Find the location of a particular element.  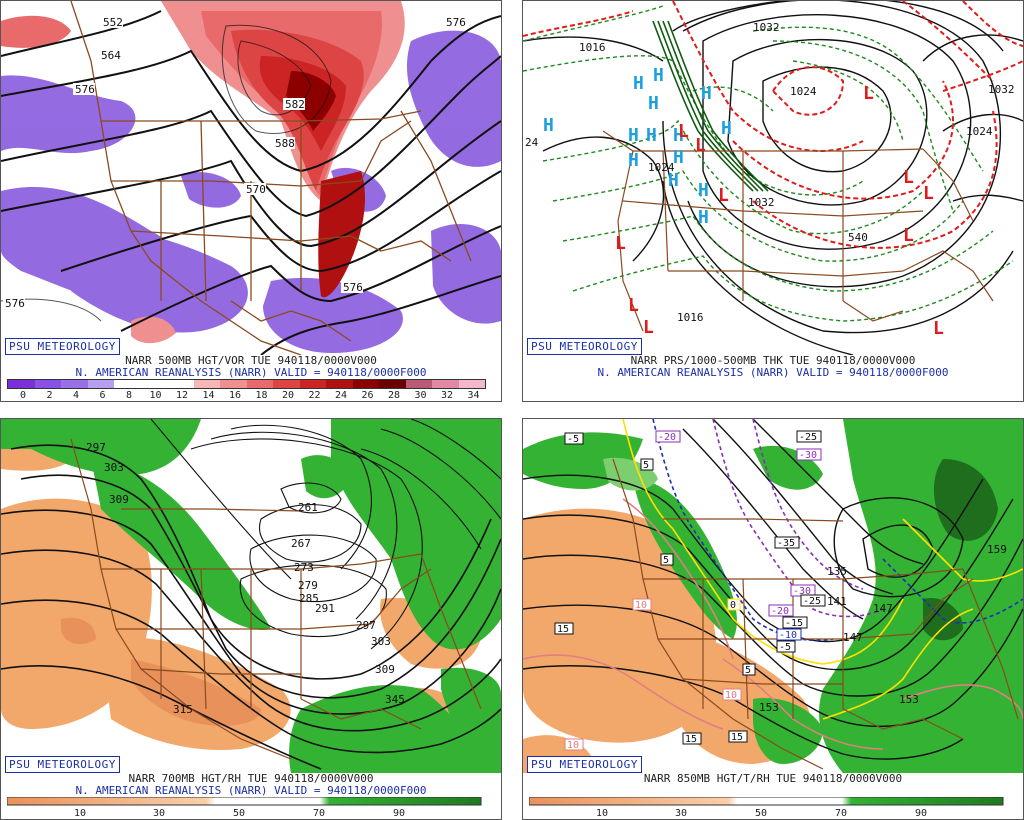

contour-label: 135 is located at coordinates (837, 571).